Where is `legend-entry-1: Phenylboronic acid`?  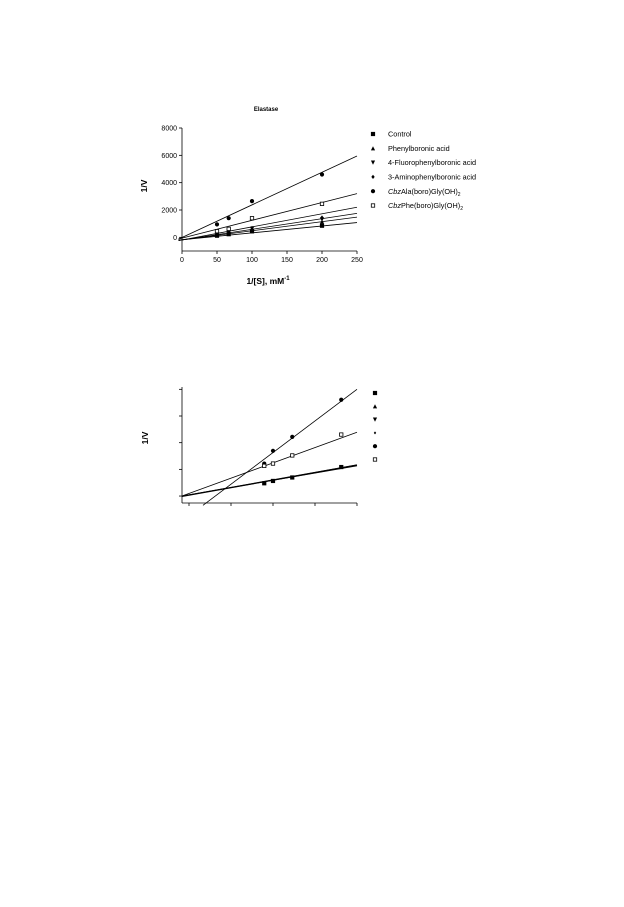 legend-entry-1: Phenylboronic acid is located at coordinates (419, 148).